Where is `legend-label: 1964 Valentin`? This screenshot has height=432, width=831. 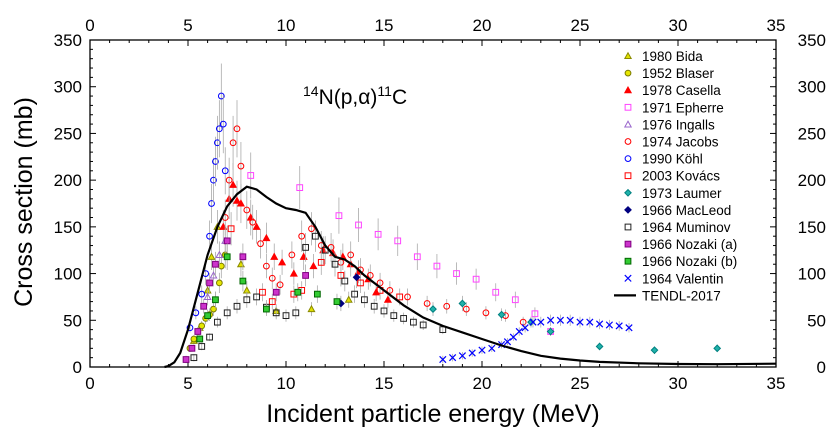
legend-label: 1964 Valentin is located at coordinates (683, 278).